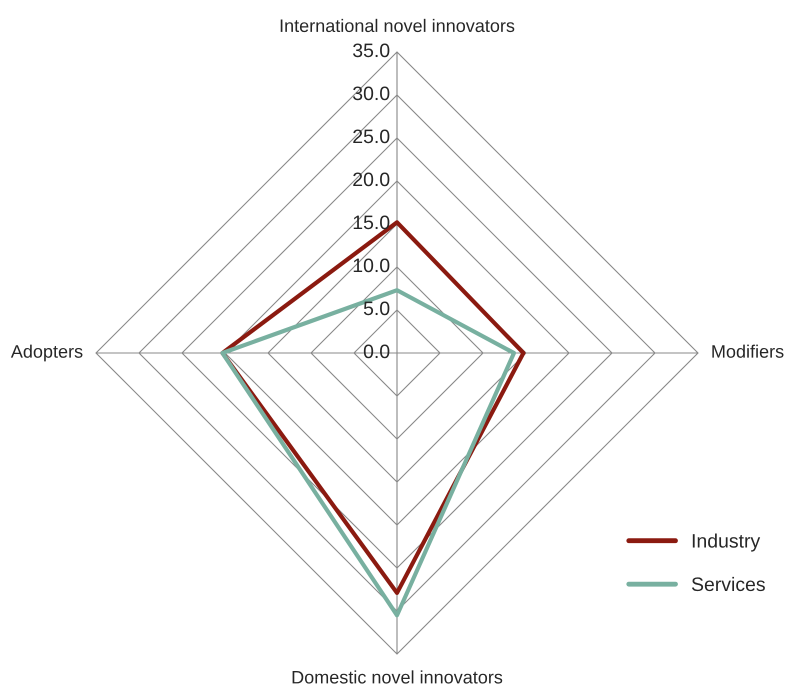 This screenshot has height=696, width=791. What do you see at coordinates (371, 136) in the screenshot?
I see `y-tick-label: 25.0` at bounding box center [371, 136].